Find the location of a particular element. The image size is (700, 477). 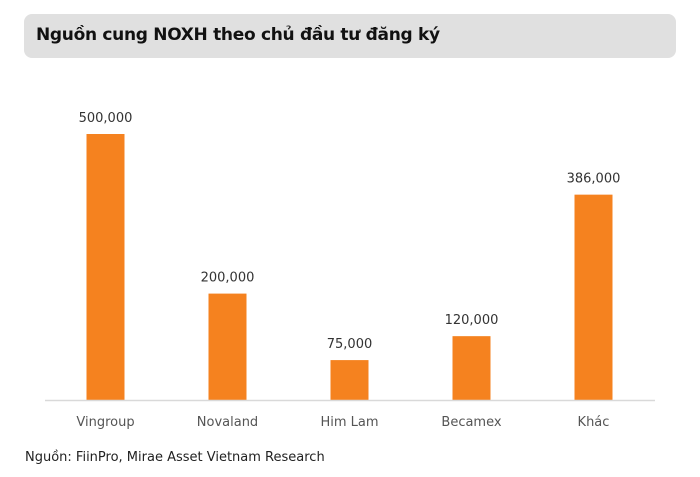

x-tick-label: Novaland is located at coordinates (227, 422).